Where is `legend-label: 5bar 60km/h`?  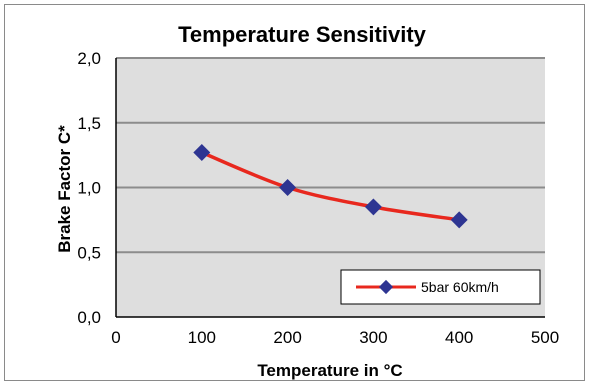 legend-label: 5bar 60km/h is located at coordinates (460, 287).